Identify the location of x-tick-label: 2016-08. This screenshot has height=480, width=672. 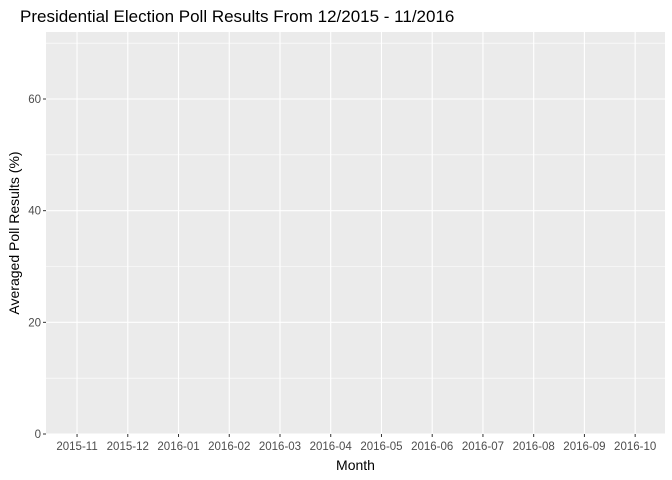
(534, 447).